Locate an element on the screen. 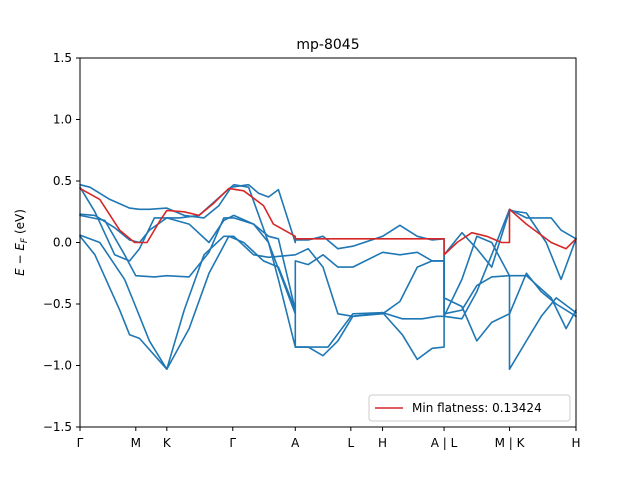 This screenshot has width=640, height=480. highlight-band is located at coordinates (328, 221).